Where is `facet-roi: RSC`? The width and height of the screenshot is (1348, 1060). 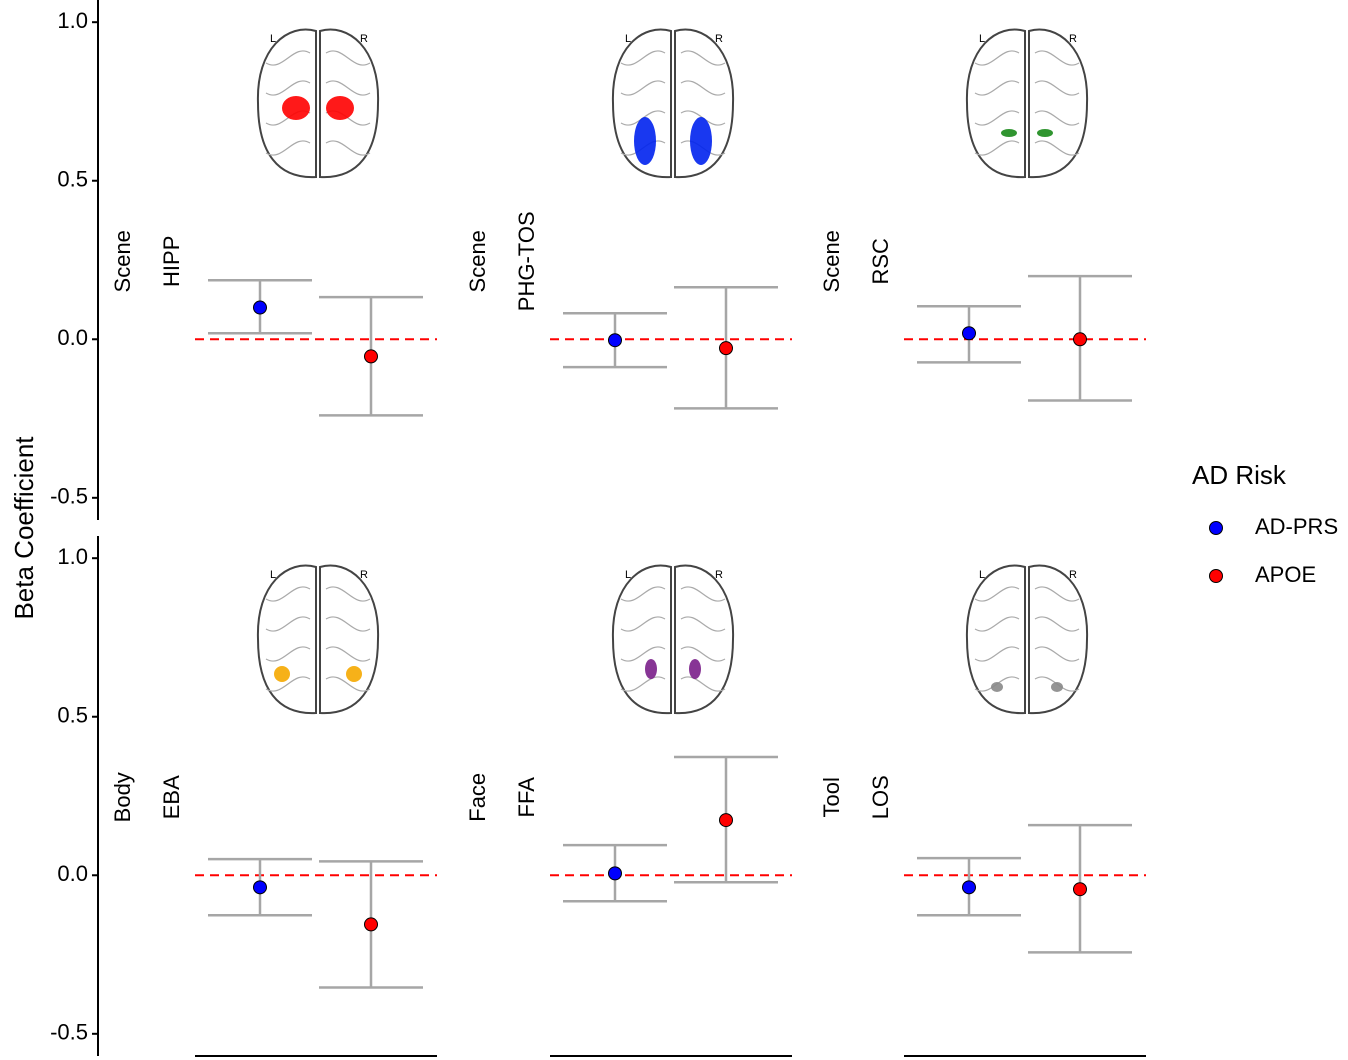 facet-roi: RSC is located at coordinates (880, 261).